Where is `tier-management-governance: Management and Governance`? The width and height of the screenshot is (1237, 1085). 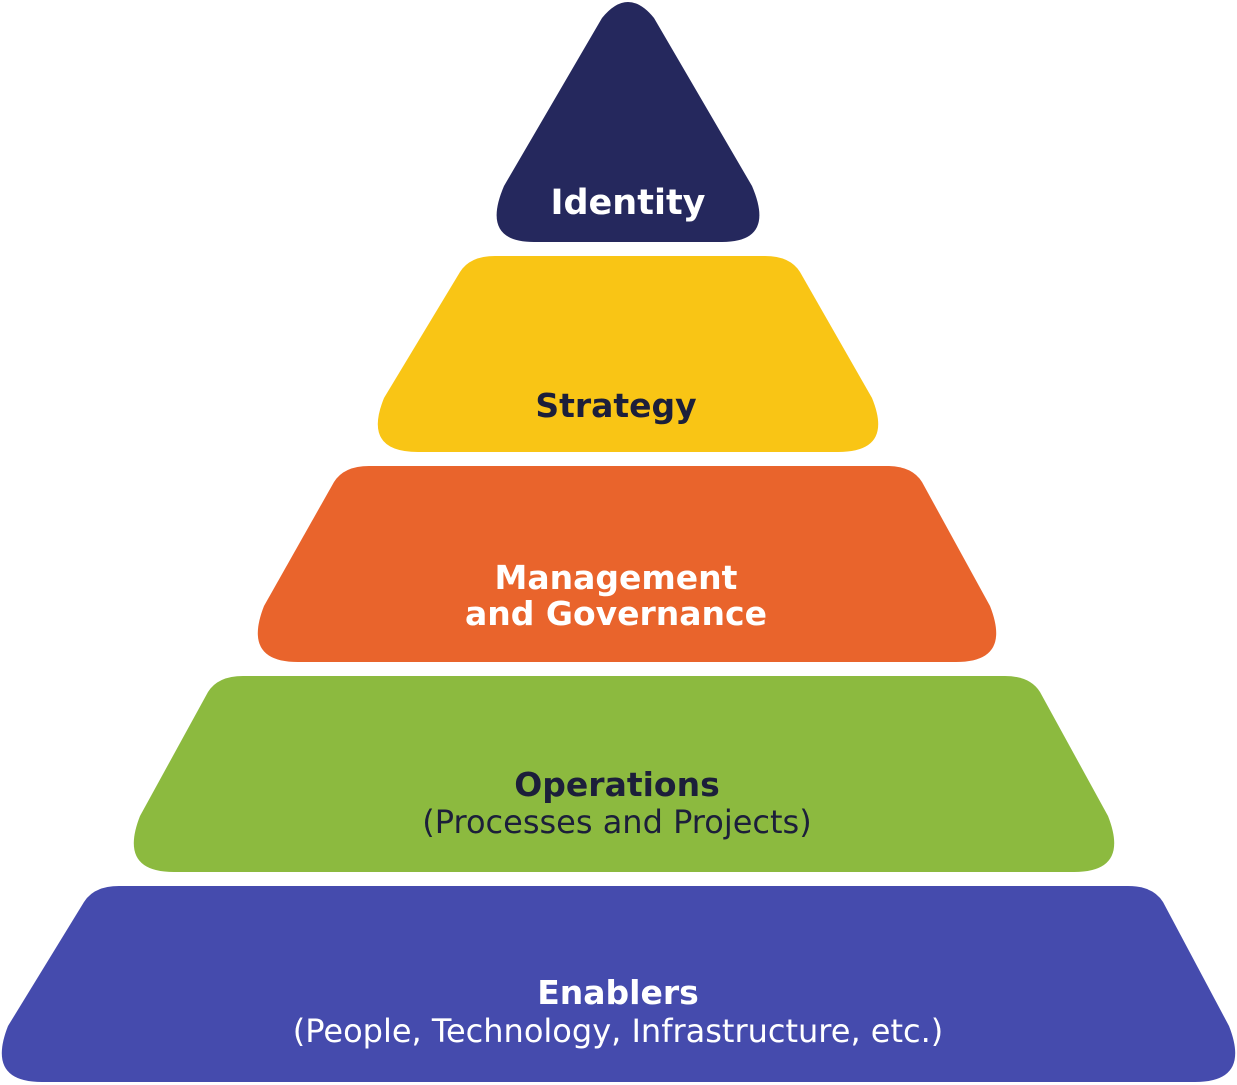
tier-management-governance: Management and Governance is located at coordinates (627, 564).